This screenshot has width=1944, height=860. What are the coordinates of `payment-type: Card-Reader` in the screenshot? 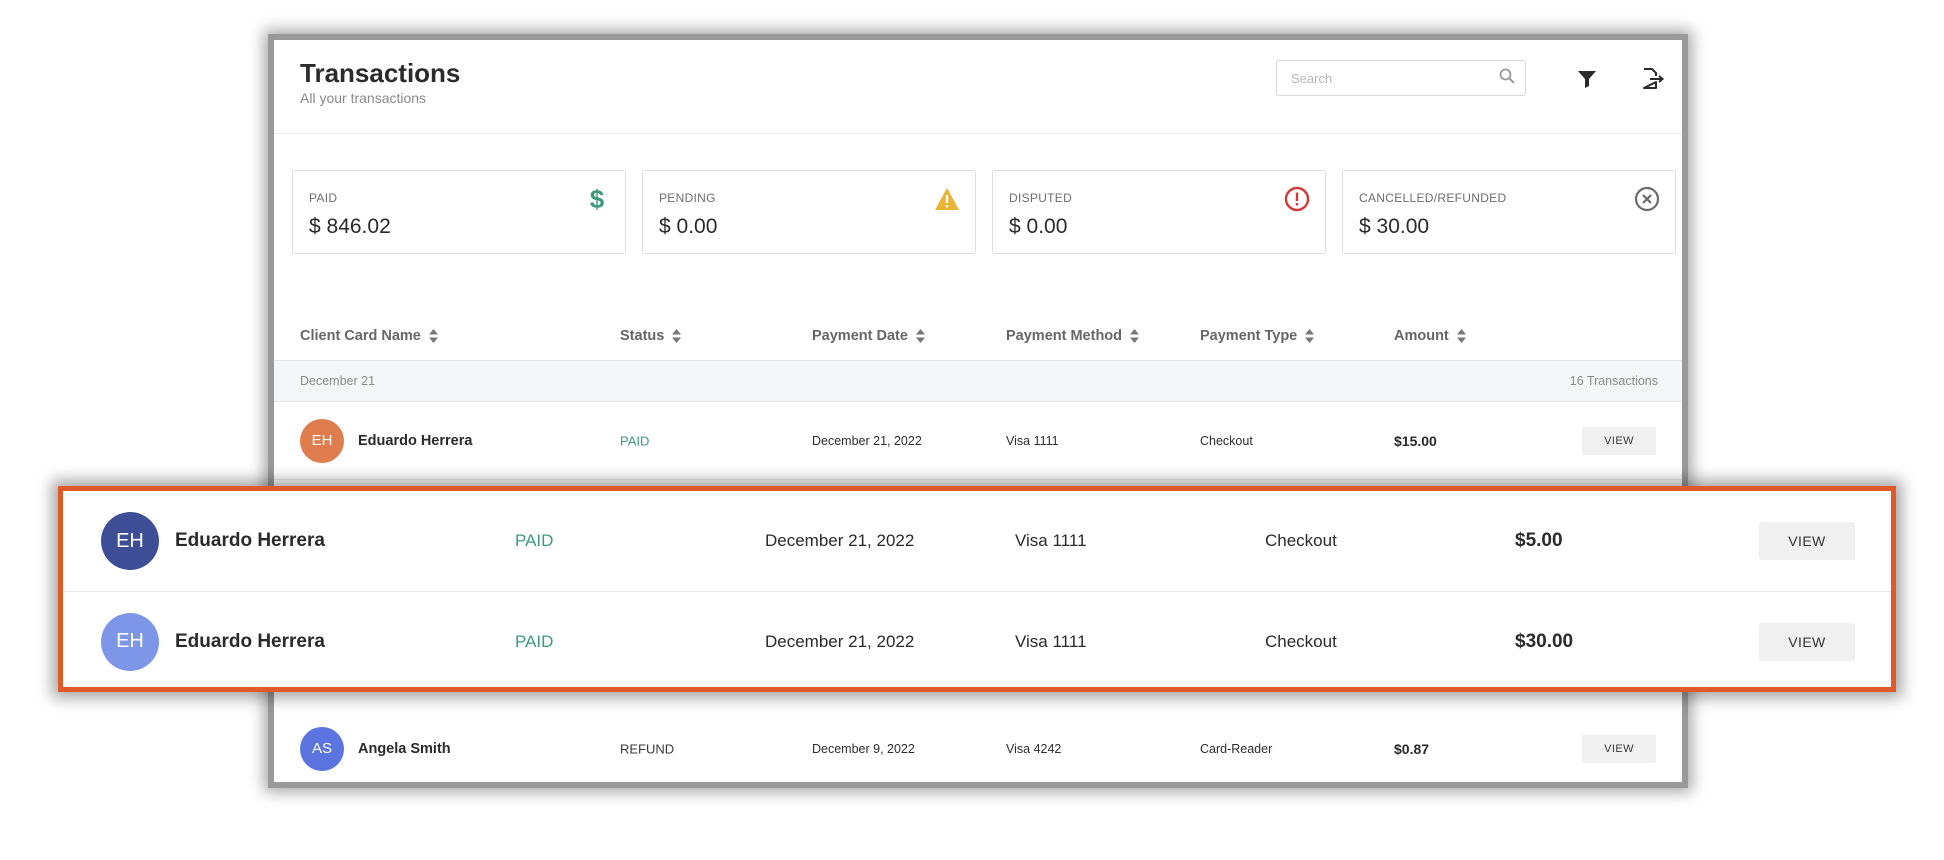 It's located at (1236, 748).